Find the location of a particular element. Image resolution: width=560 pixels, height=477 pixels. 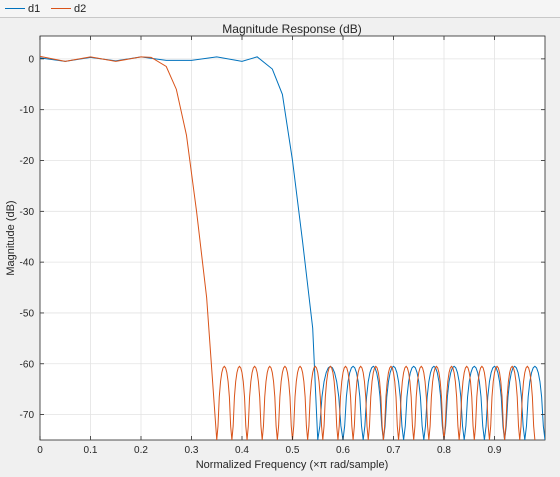

x-tick-label: 0.9 is located at coordinates (495, 450).